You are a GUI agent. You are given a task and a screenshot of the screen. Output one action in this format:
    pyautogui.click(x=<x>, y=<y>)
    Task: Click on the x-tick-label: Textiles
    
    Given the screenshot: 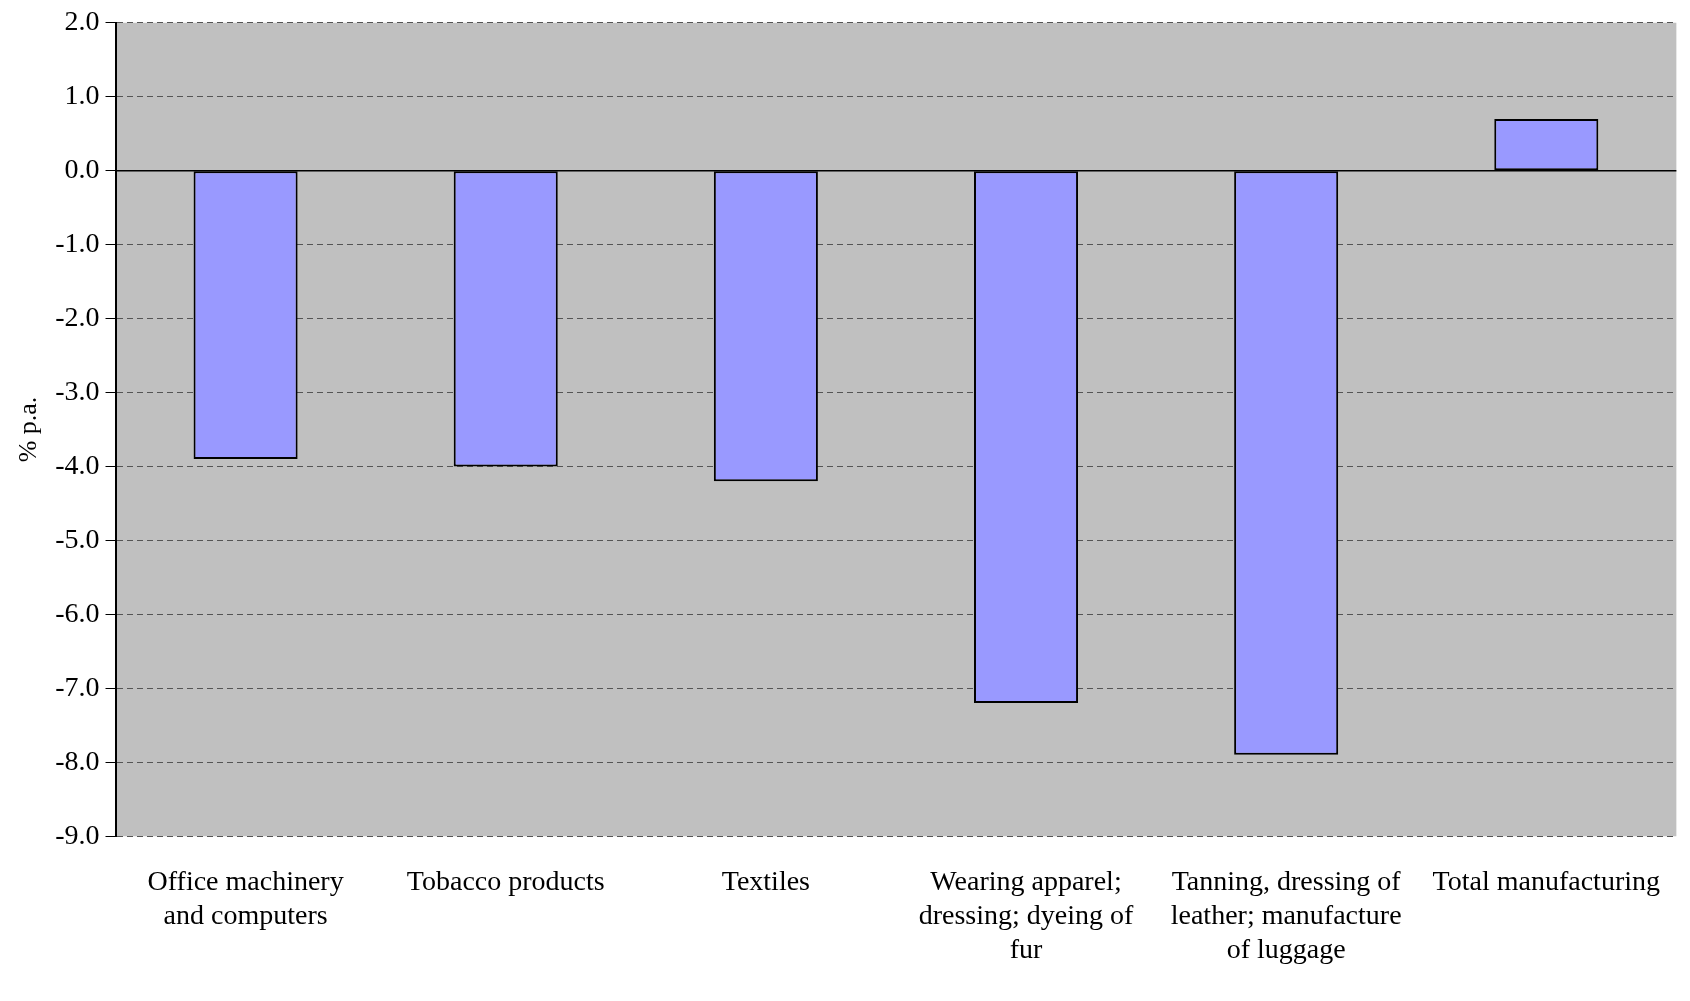 What is the action you would take?
    pyautogui.click(x=765, y=881)
    